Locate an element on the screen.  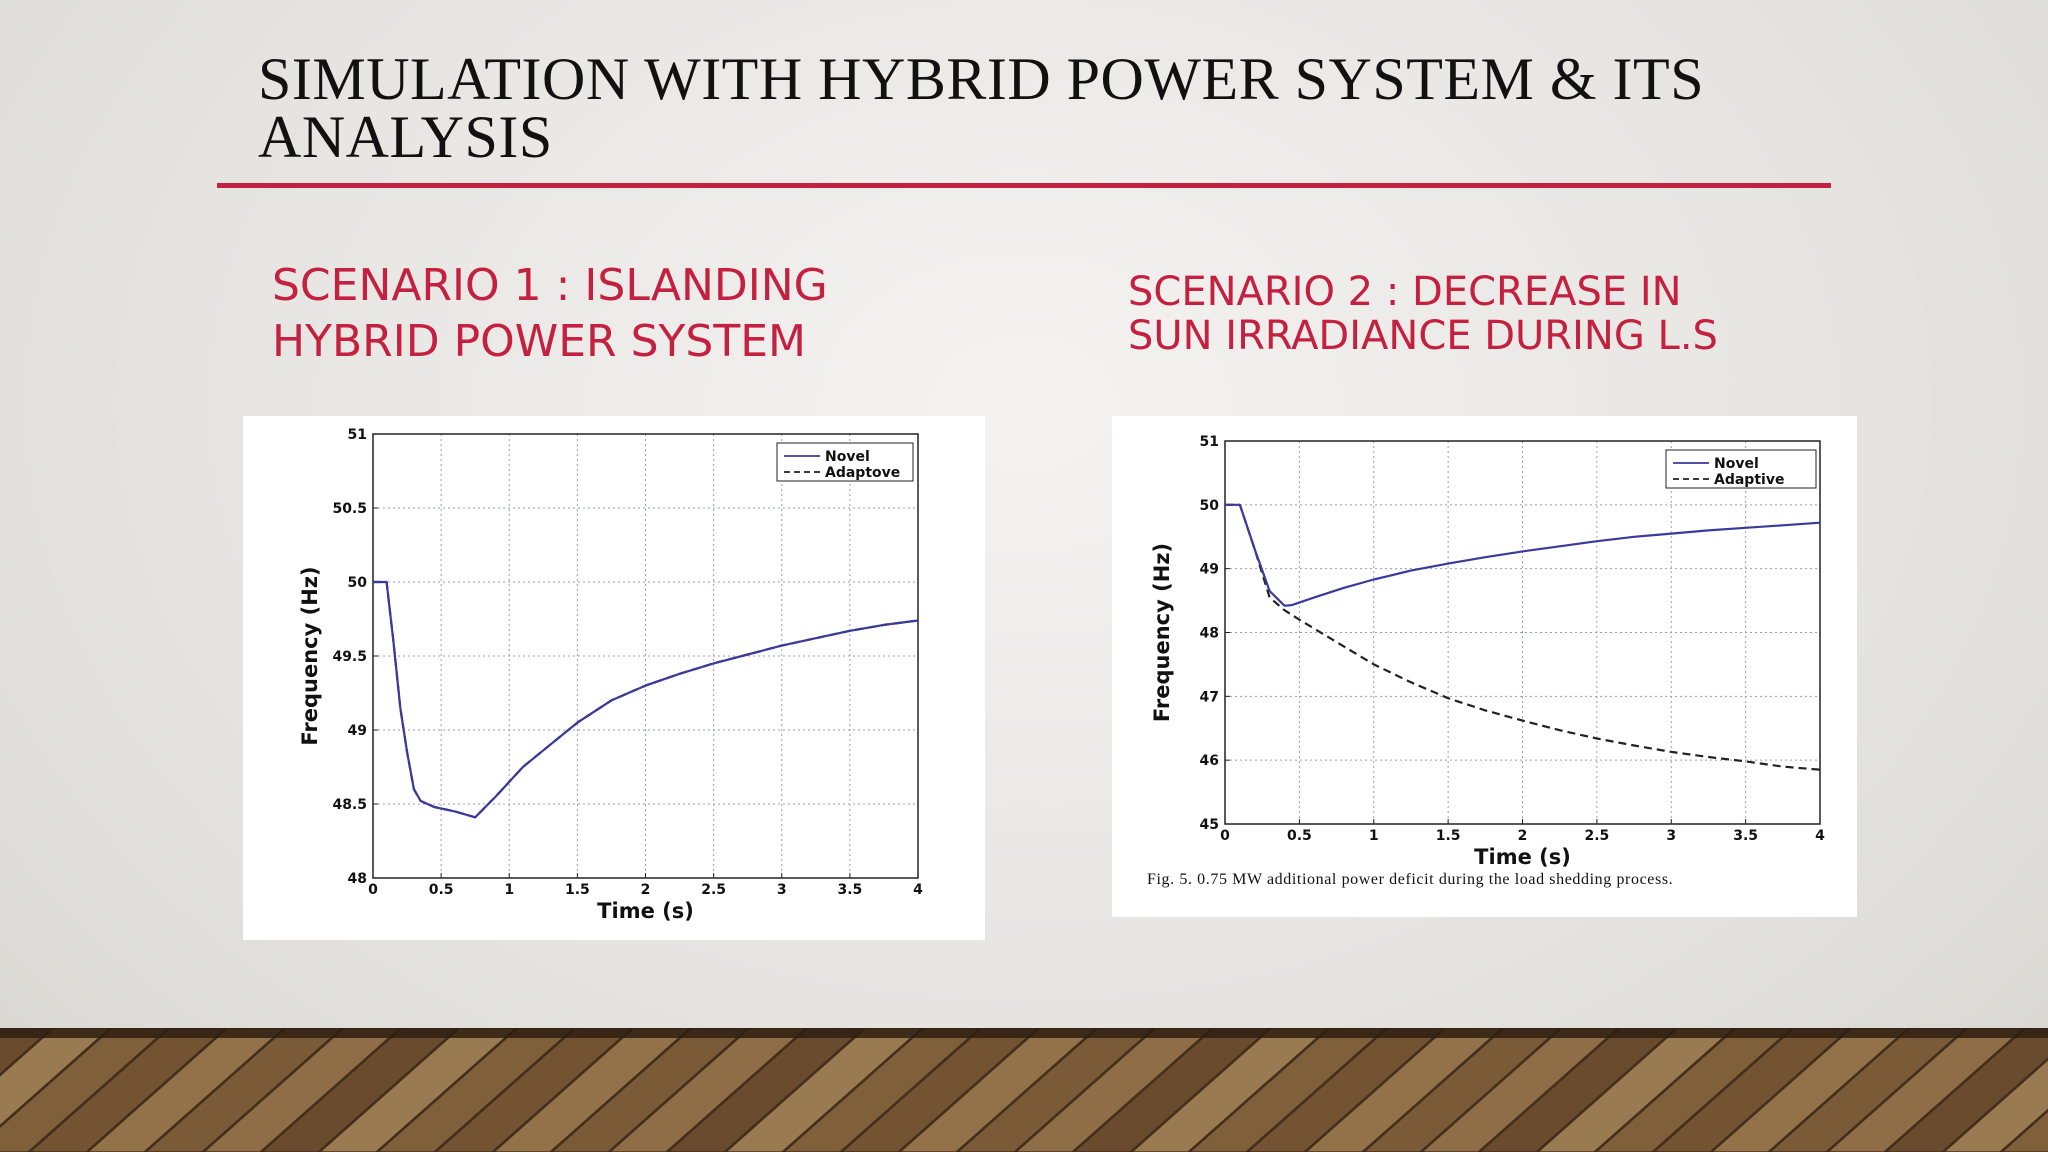
y-tick-label: 50.5 is located at coordinates (349, 509).